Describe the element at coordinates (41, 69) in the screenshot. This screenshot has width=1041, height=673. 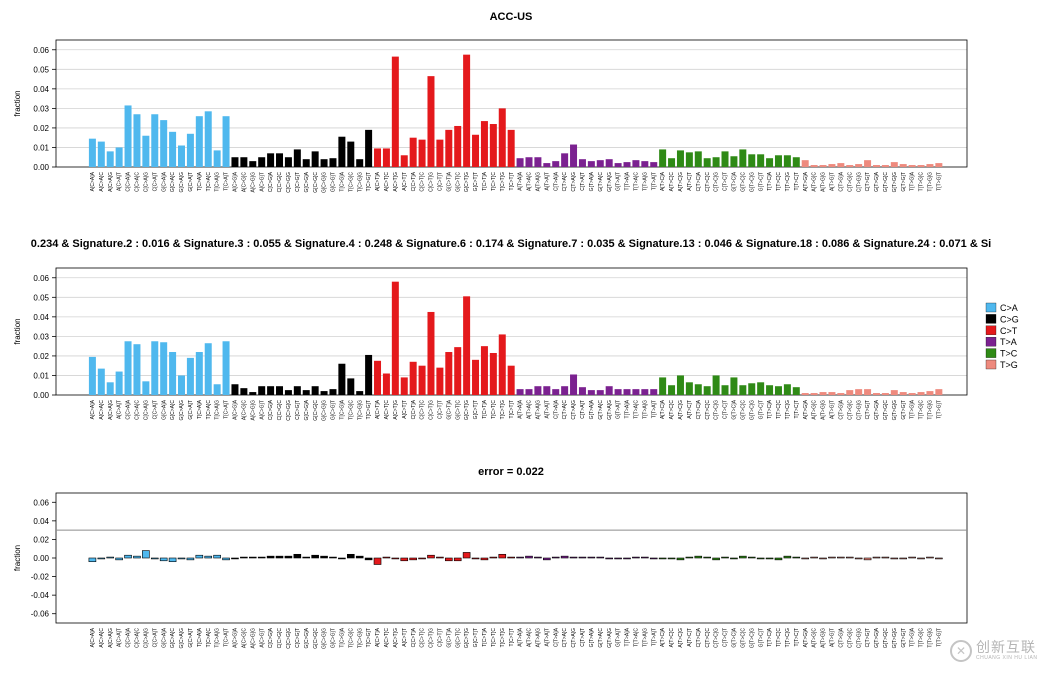
I see `y-tick-label: 0.05` at that location.